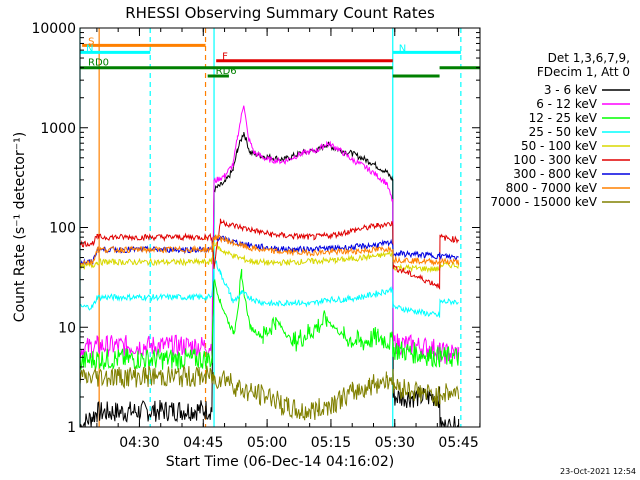 Image resolution: width=640 pixels, height=480 pixels. Describe the element at coordinates (589, 58) in the screenshot. I see `legend-header-0: Det 1,3,6,7,9,` at that location.